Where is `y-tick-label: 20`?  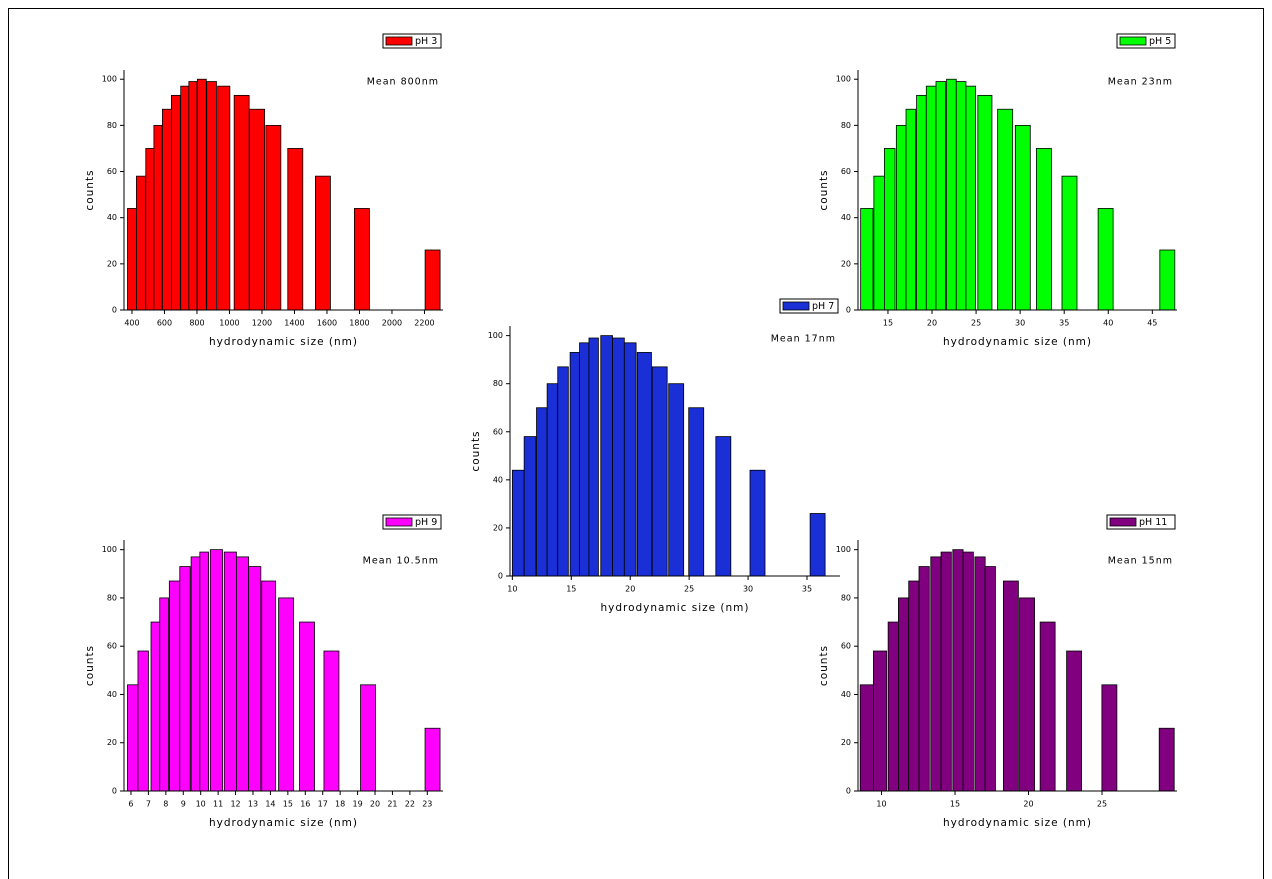
y-tick-label: 20 is located at coordinates (846, 742).